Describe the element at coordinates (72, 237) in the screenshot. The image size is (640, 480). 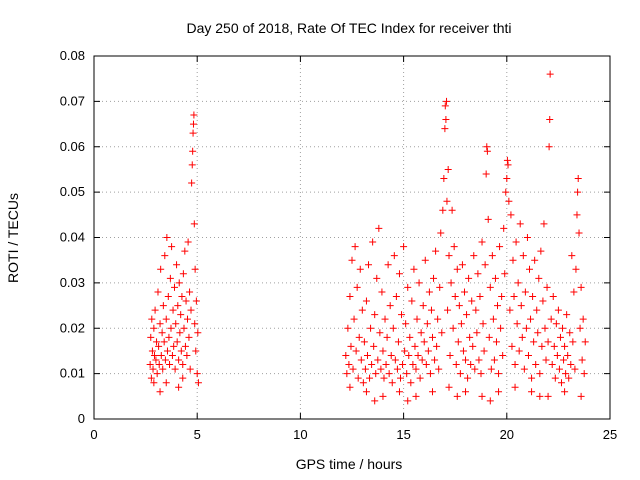
I see `y-tick-label: 0.04` at that location.